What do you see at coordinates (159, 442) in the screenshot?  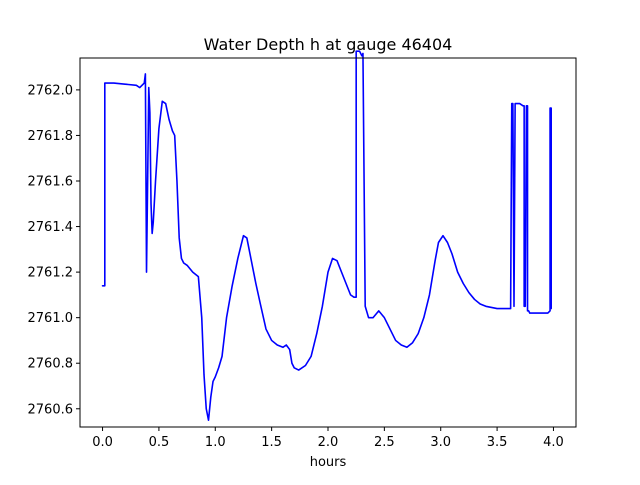 I see `x-tick-label: 0.5` at bounding box center [159, 442].